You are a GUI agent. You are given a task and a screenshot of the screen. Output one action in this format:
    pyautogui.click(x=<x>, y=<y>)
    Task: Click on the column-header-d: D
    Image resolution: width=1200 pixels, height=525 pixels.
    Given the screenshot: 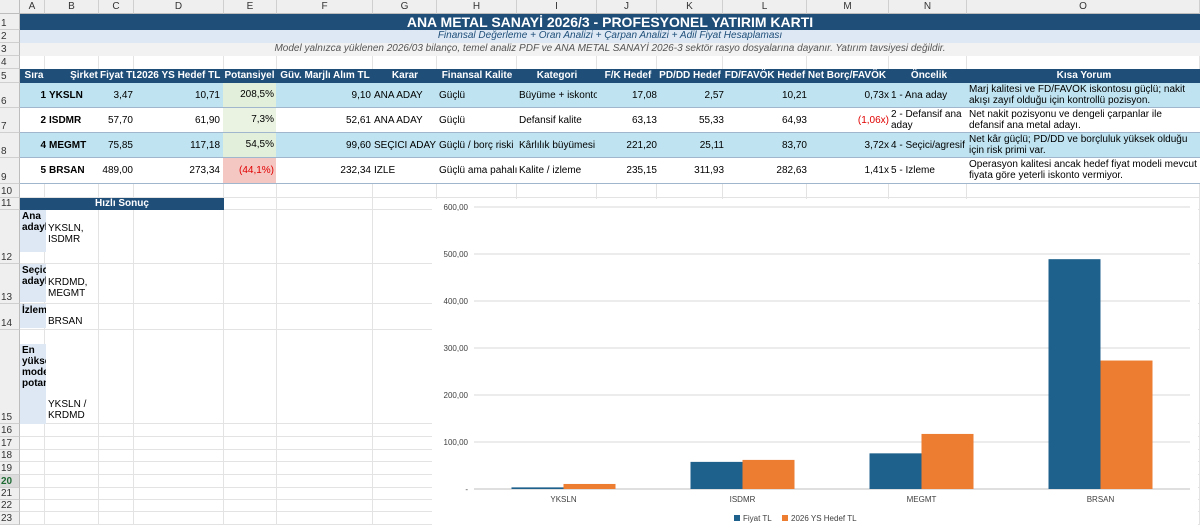 What is the action you would take?
    pyautogui.click(x=179, y=7)
    